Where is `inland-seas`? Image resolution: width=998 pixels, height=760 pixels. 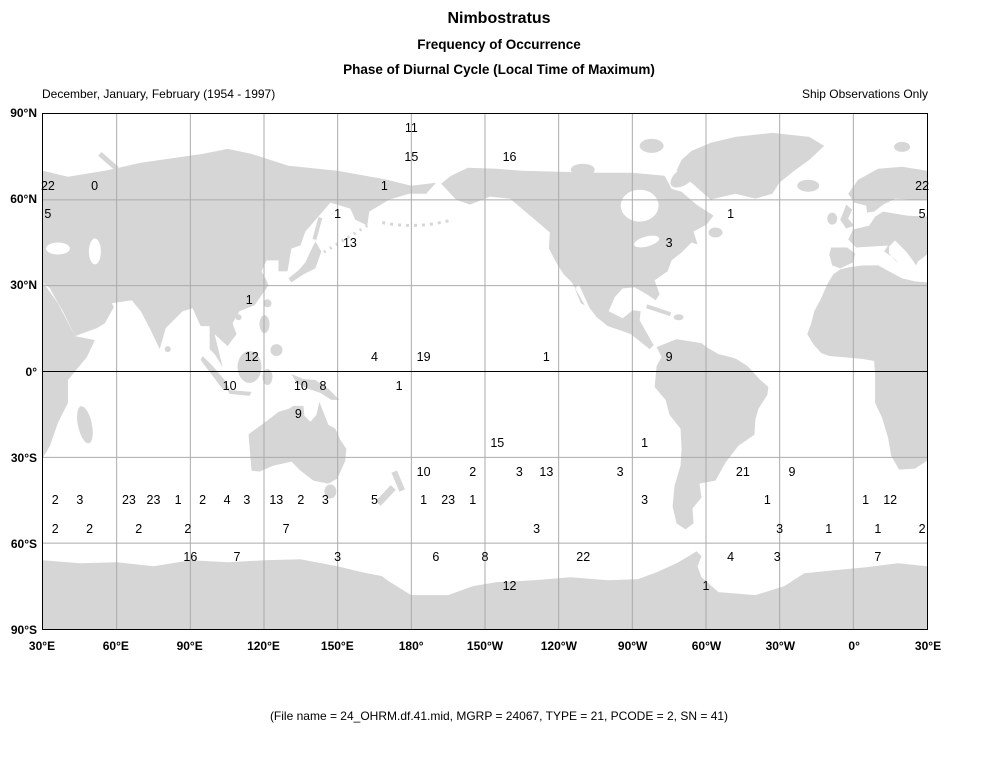 inland-seas is located at coordinates (352, 227).